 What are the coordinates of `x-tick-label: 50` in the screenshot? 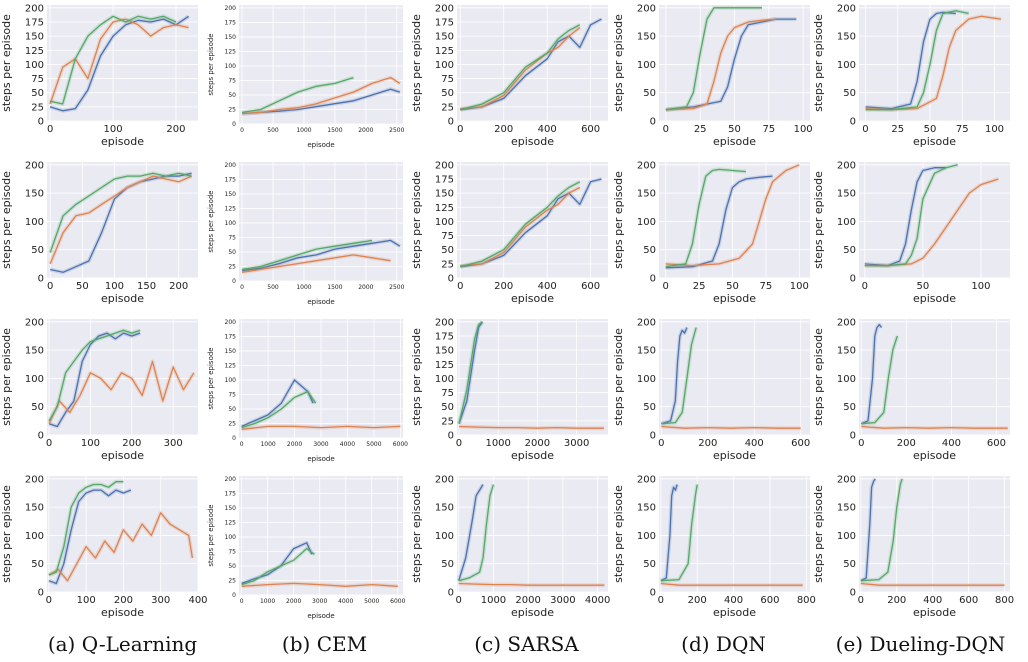 It's located at (923, 286).